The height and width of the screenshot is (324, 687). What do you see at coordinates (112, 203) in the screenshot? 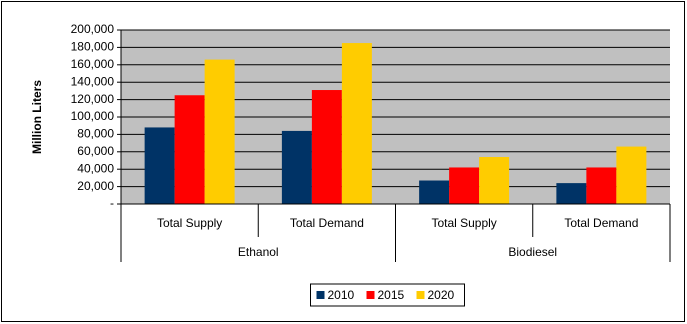
I see `y-tick-label: -` at bounding box center [112, 203].